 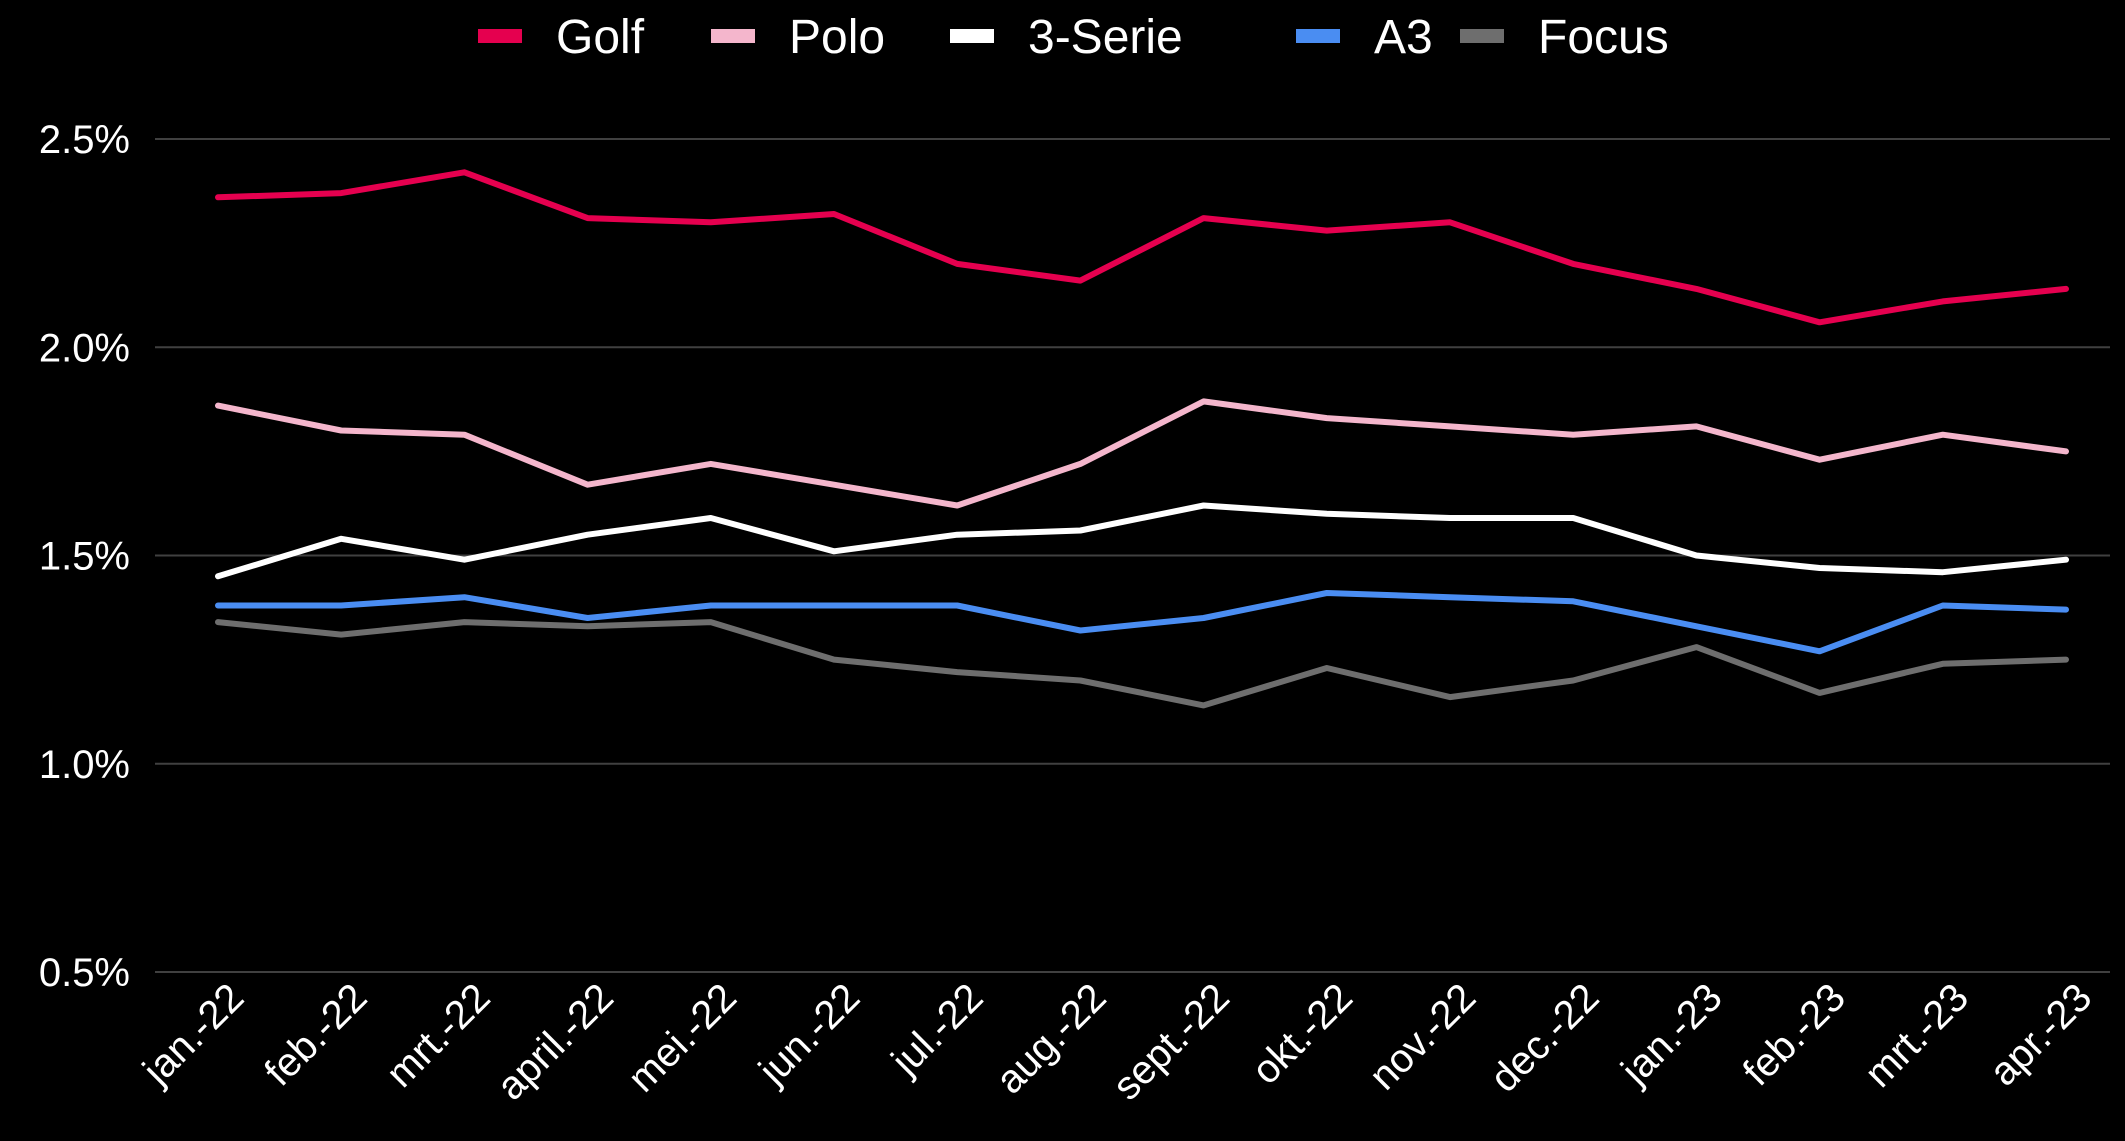 I want to click on series-line-3-serie, so click(x=1142, y=541).